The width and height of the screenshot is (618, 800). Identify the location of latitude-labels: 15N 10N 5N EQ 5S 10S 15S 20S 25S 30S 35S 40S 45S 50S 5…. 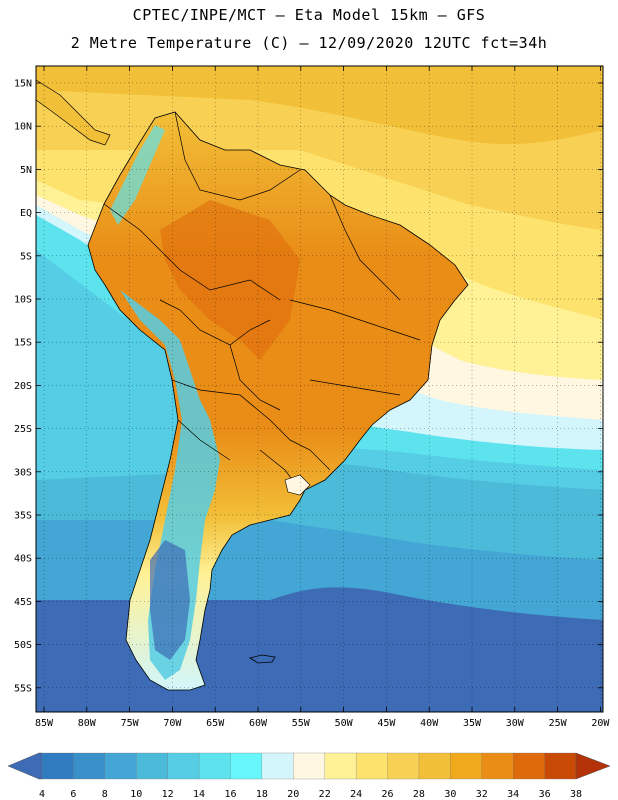
(23, 387).